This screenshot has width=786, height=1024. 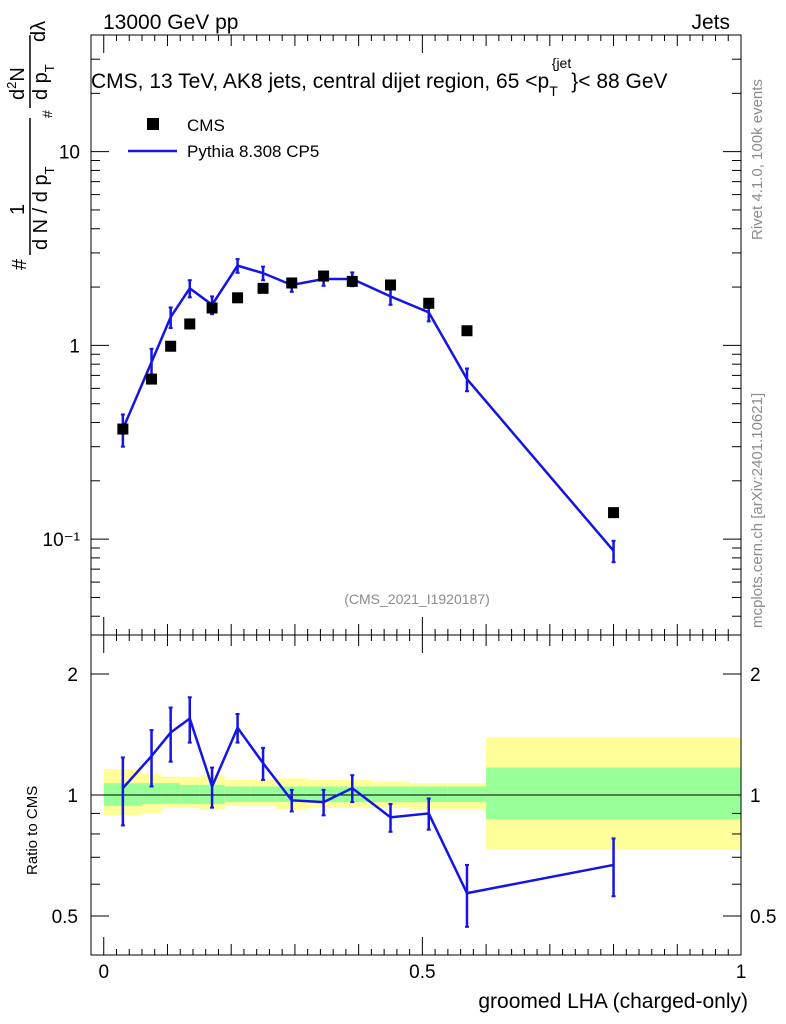 I want to click on ratio-pythia-series, so click(x=368, y=812).